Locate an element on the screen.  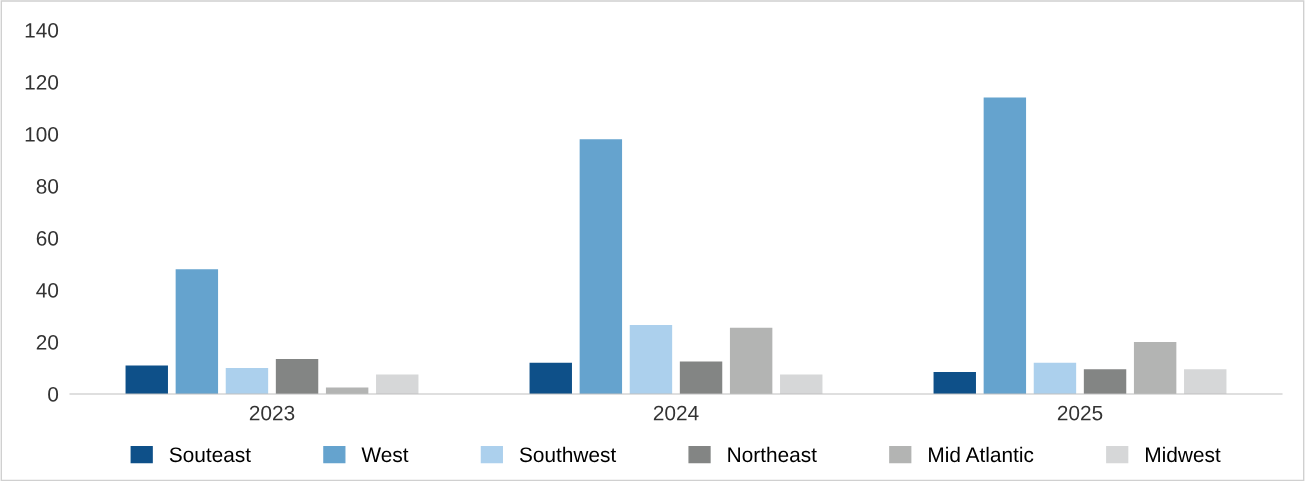
x-tick-label: 2025 is located at coordinates (1080, 413).